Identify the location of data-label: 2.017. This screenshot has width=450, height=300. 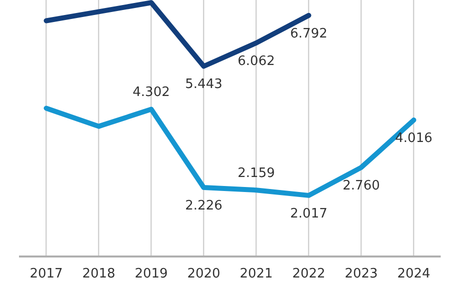
(309, 214).